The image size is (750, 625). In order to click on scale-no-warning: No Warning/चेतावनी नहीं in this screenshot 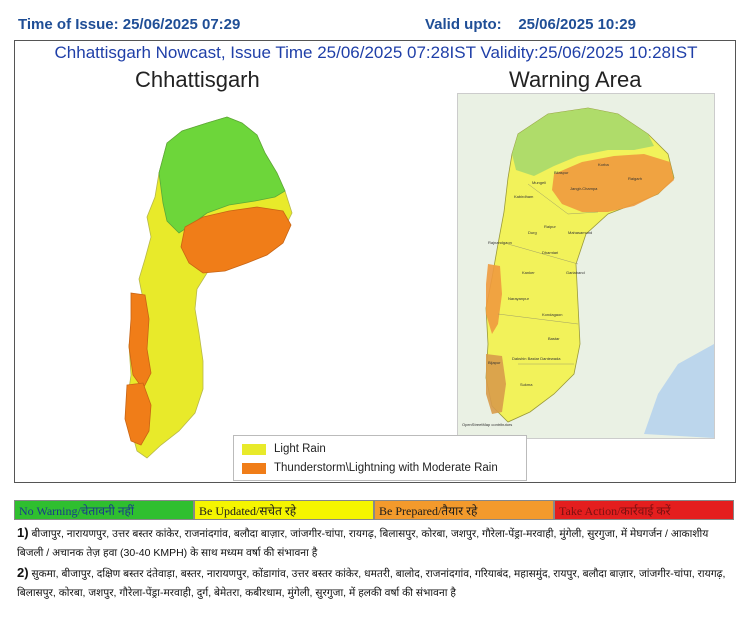, I will do `click(104, 510)`.